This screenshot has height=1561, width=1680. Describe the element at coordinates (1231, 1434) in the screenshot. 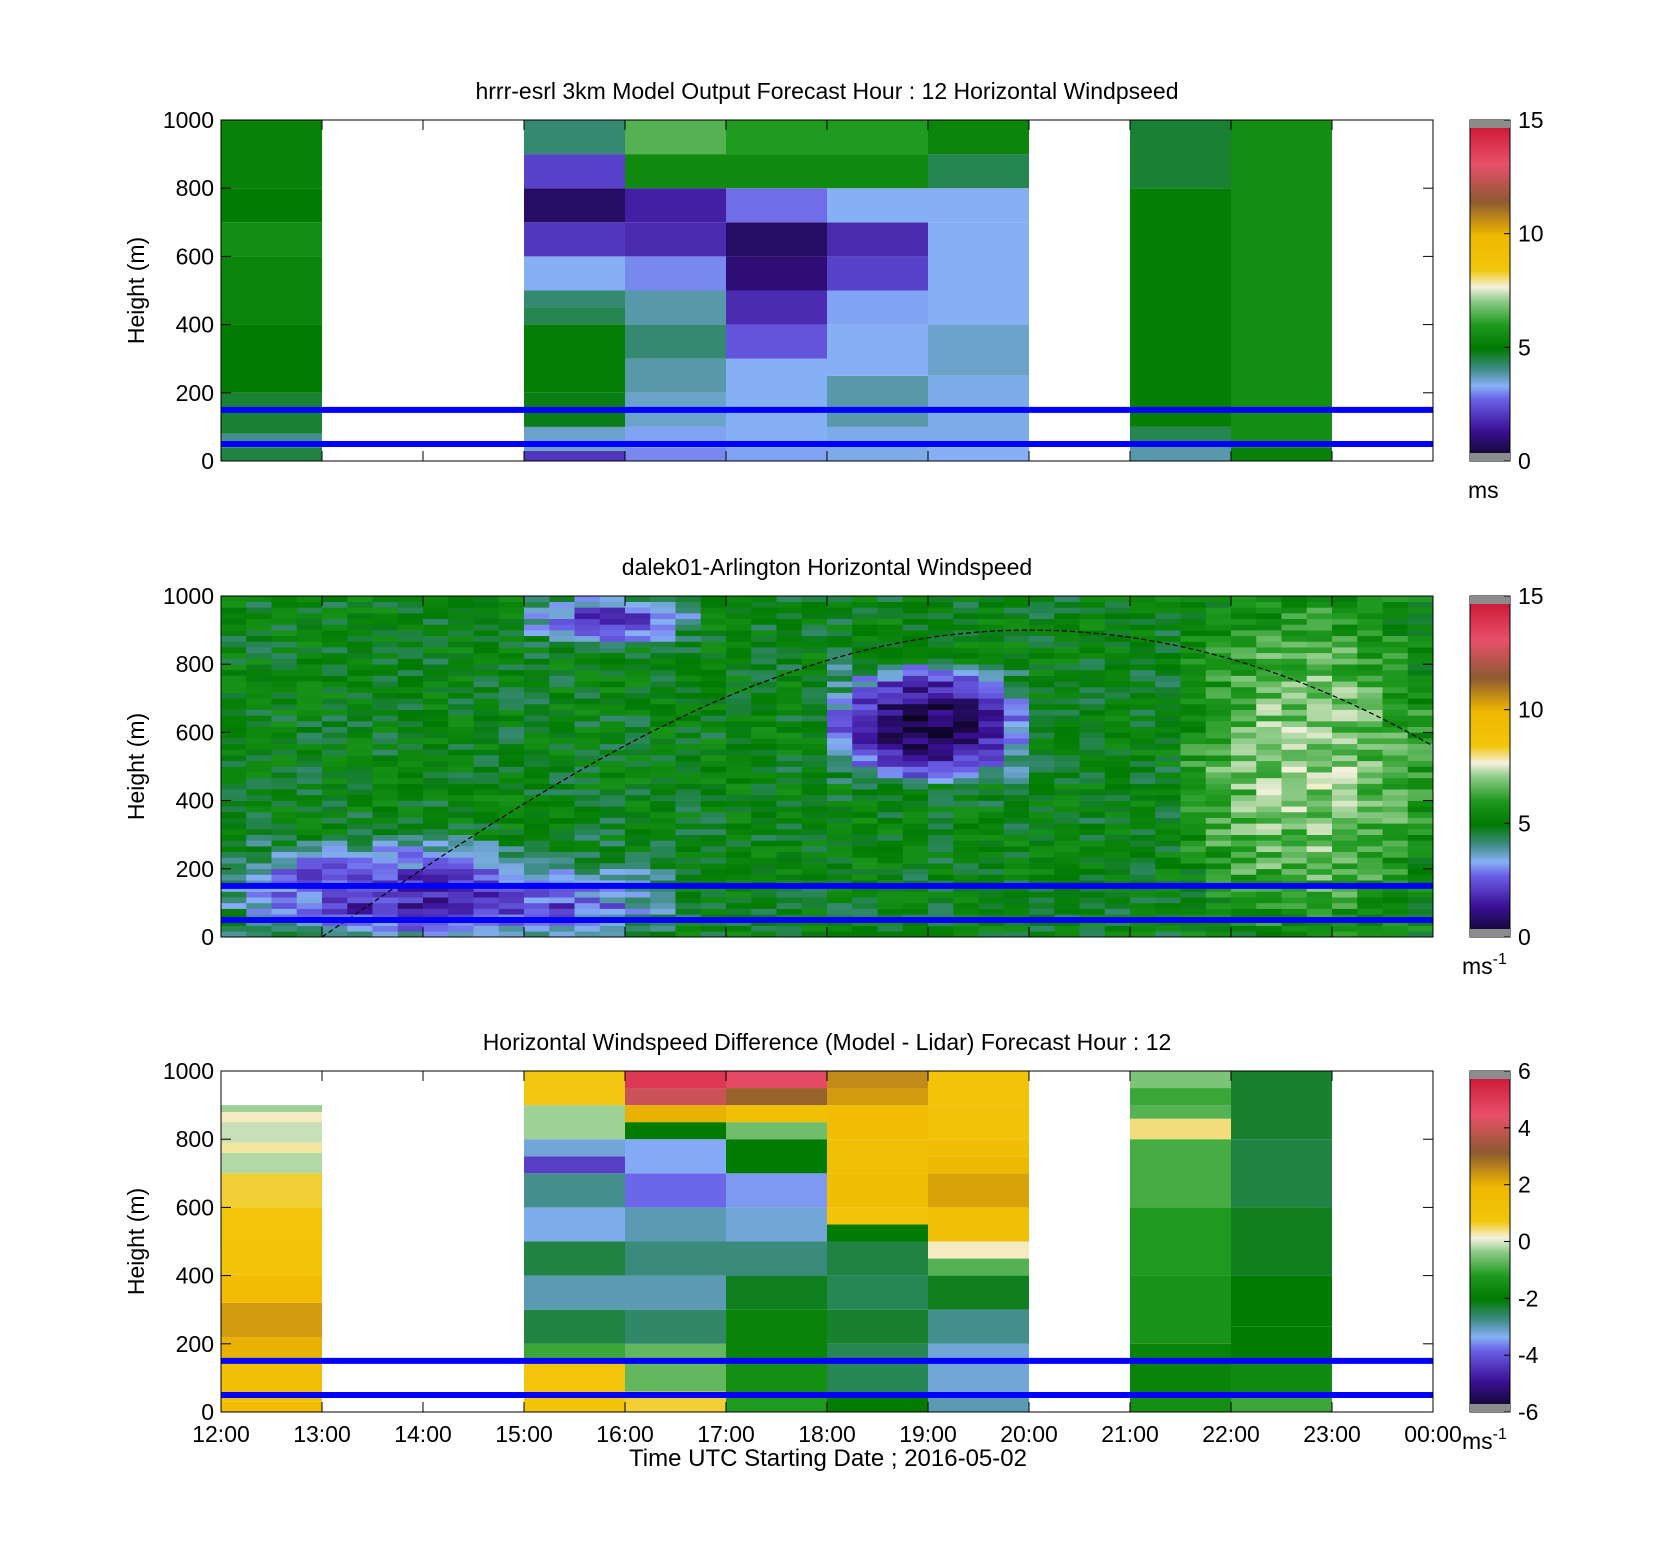

I see `x-tick-label: 22:00` at that location.